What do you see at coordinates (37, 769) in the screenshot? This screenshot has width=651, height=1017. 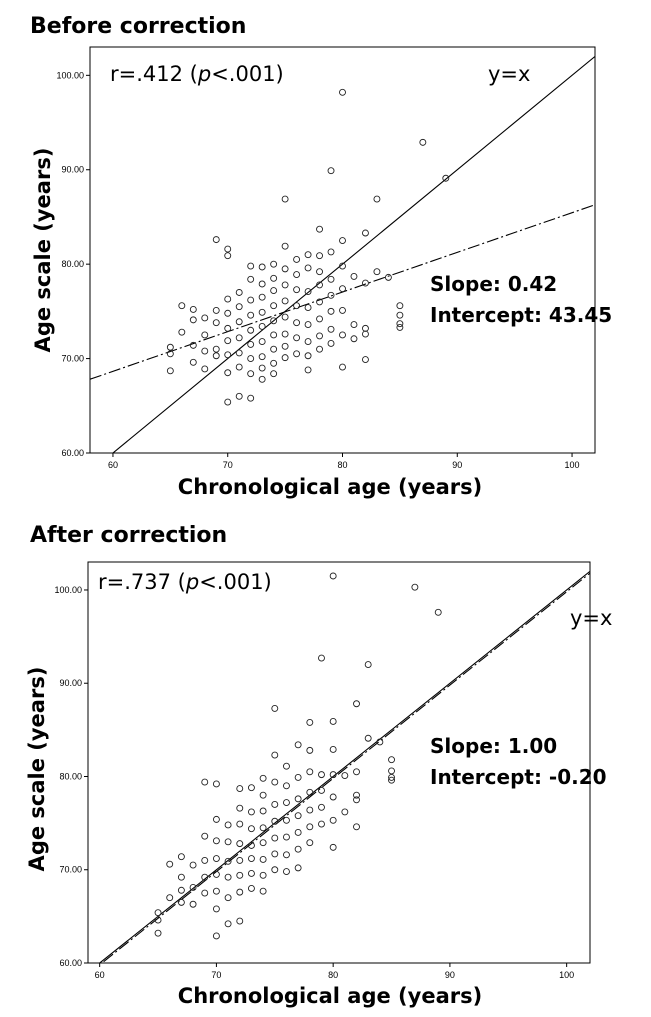 I see `panel-2-ylabel: Age scale (years)` at bounding box center [37, 769].